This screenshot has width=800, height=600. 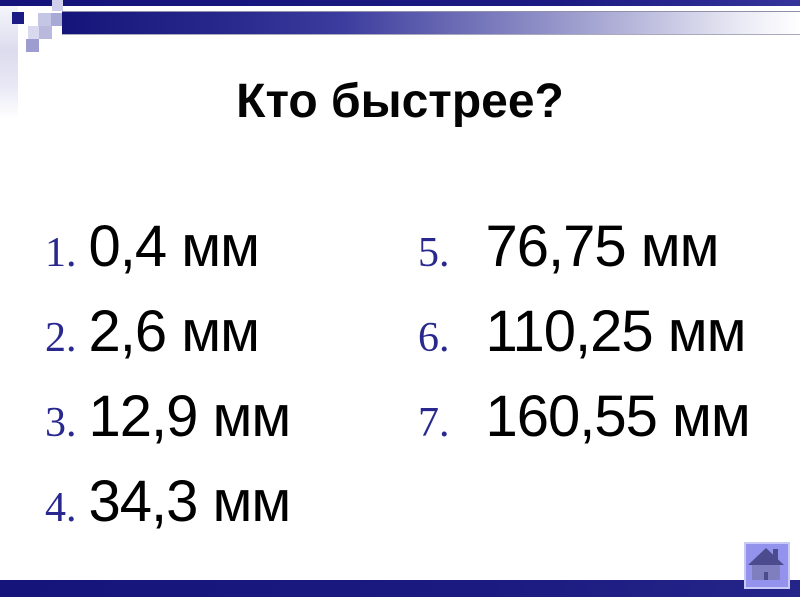 I want to click on list-item-number: 6., so click(x=434, y=338).